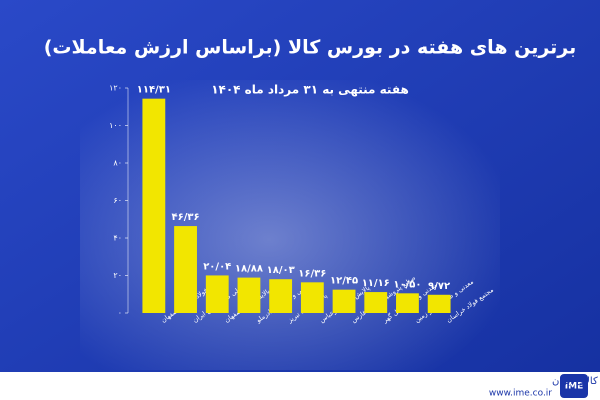 The width and height of the screenshot is (600, 400). I want to click on value-label: ۱۰/۵۰, so click(407, 284).